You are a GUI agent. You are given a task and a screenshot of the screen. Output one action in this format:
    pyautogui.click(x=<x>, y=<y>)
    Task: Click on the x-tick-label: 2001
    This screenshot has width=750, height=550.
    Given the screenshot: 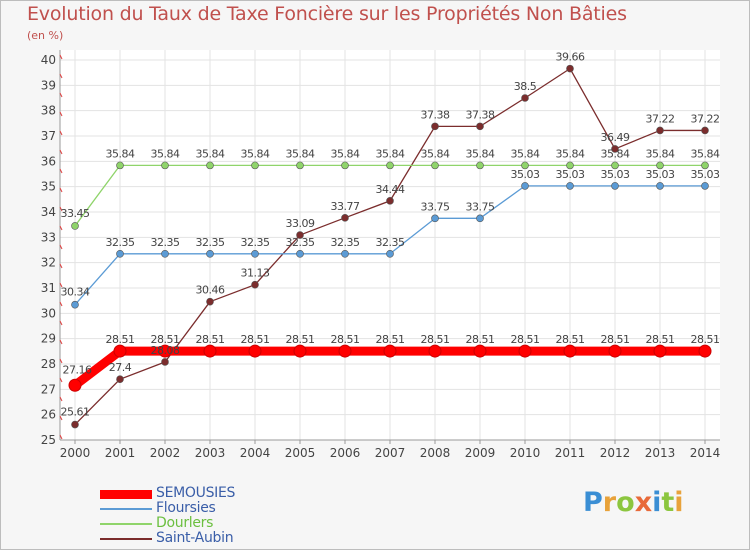 What is the action you would take?
    pyautogui.click(x=120, y=453)
    